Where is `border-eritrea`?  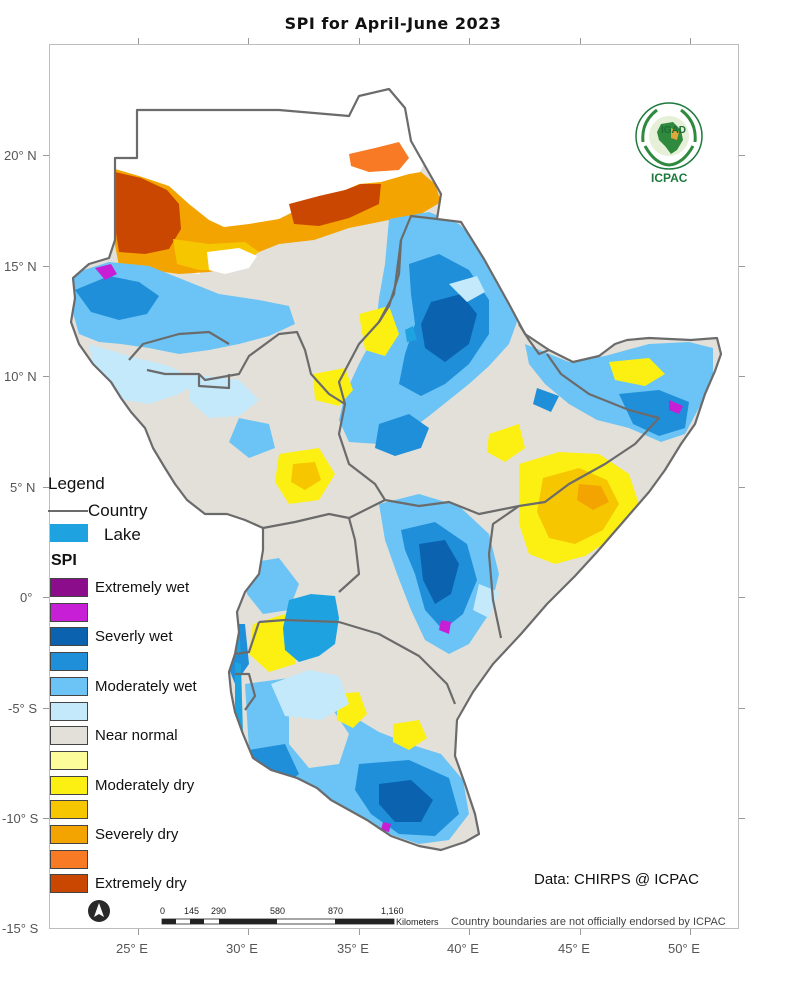
border-eritrea is located at coordinates (418, 227).